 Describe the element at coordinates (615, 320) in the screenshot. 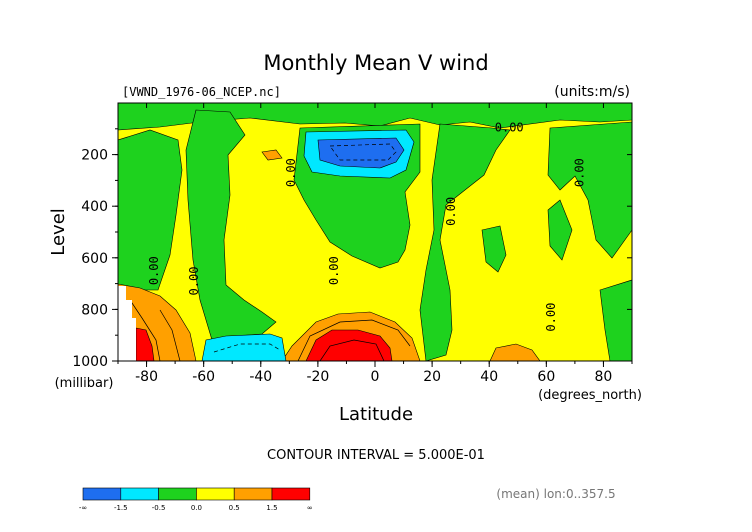

I see `green-nh-low` at that location.